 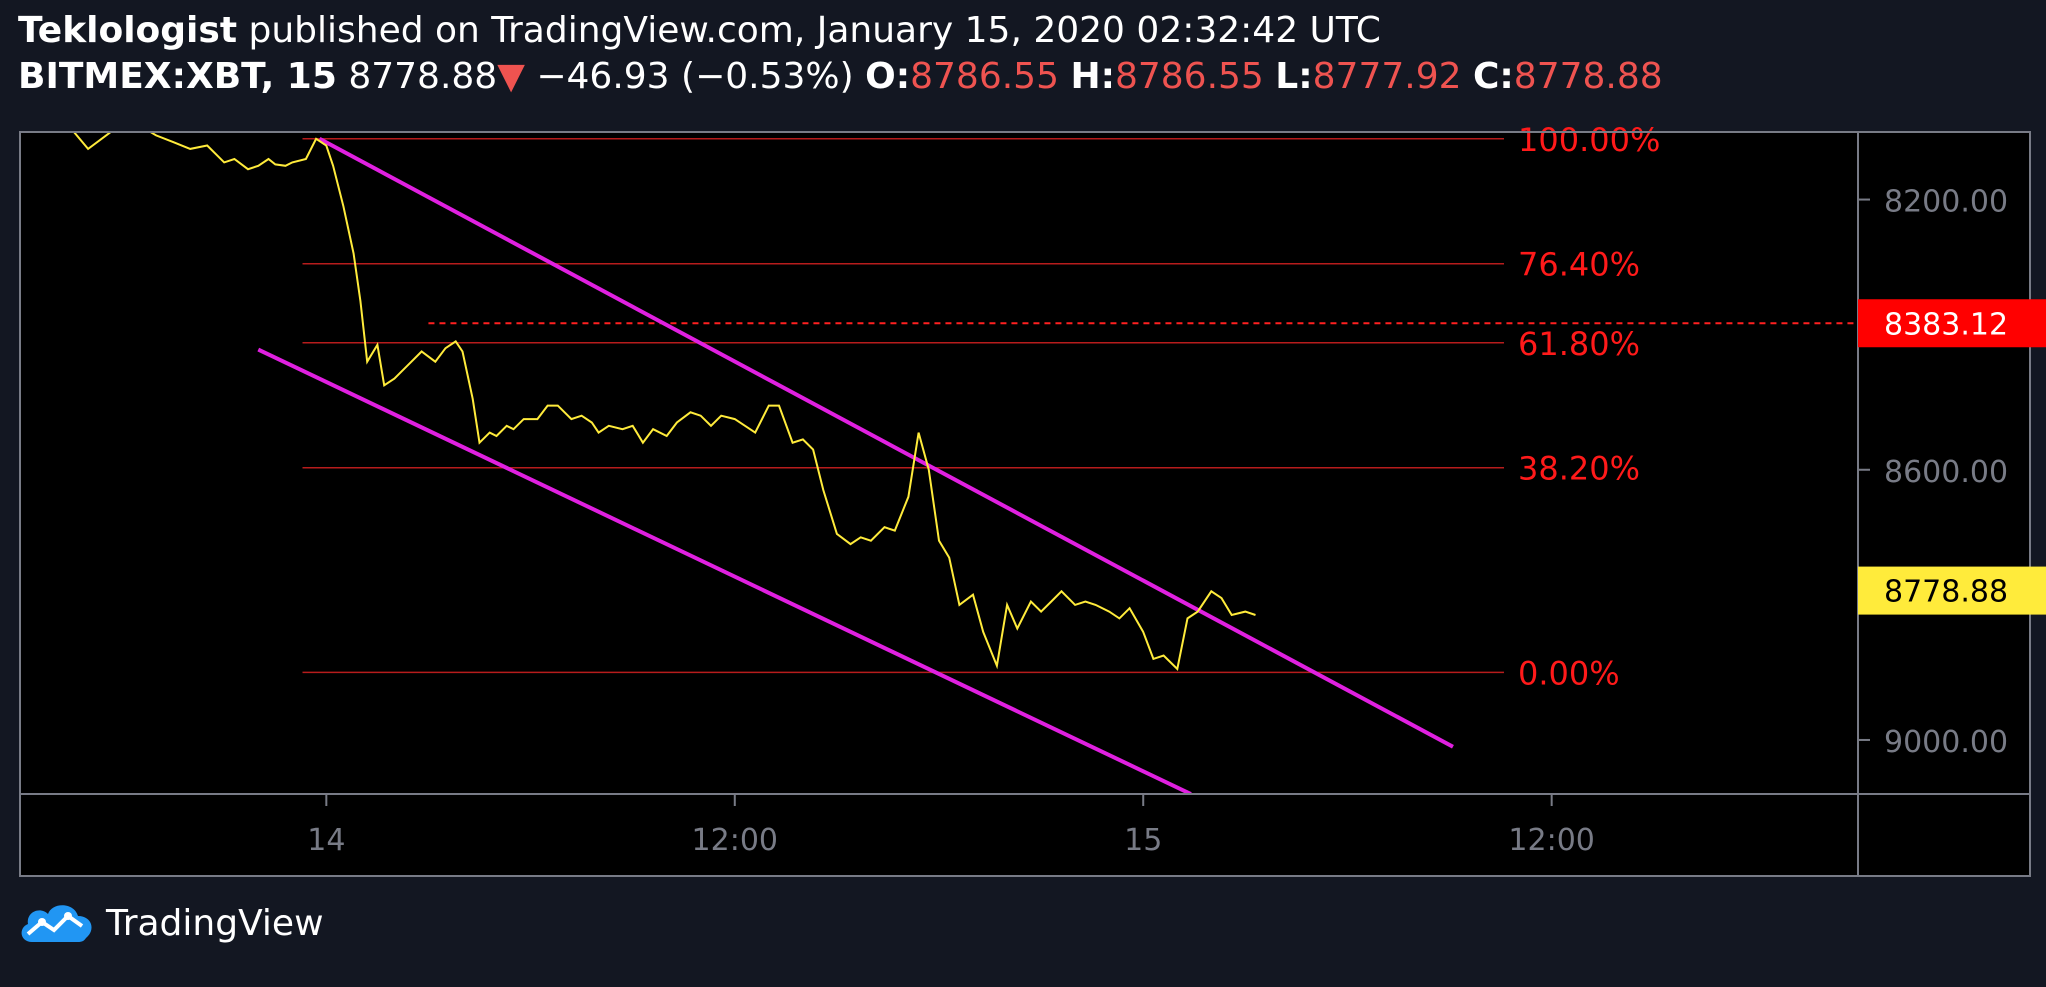 I want to click on open-label: O:, so click(x=888, y=76).